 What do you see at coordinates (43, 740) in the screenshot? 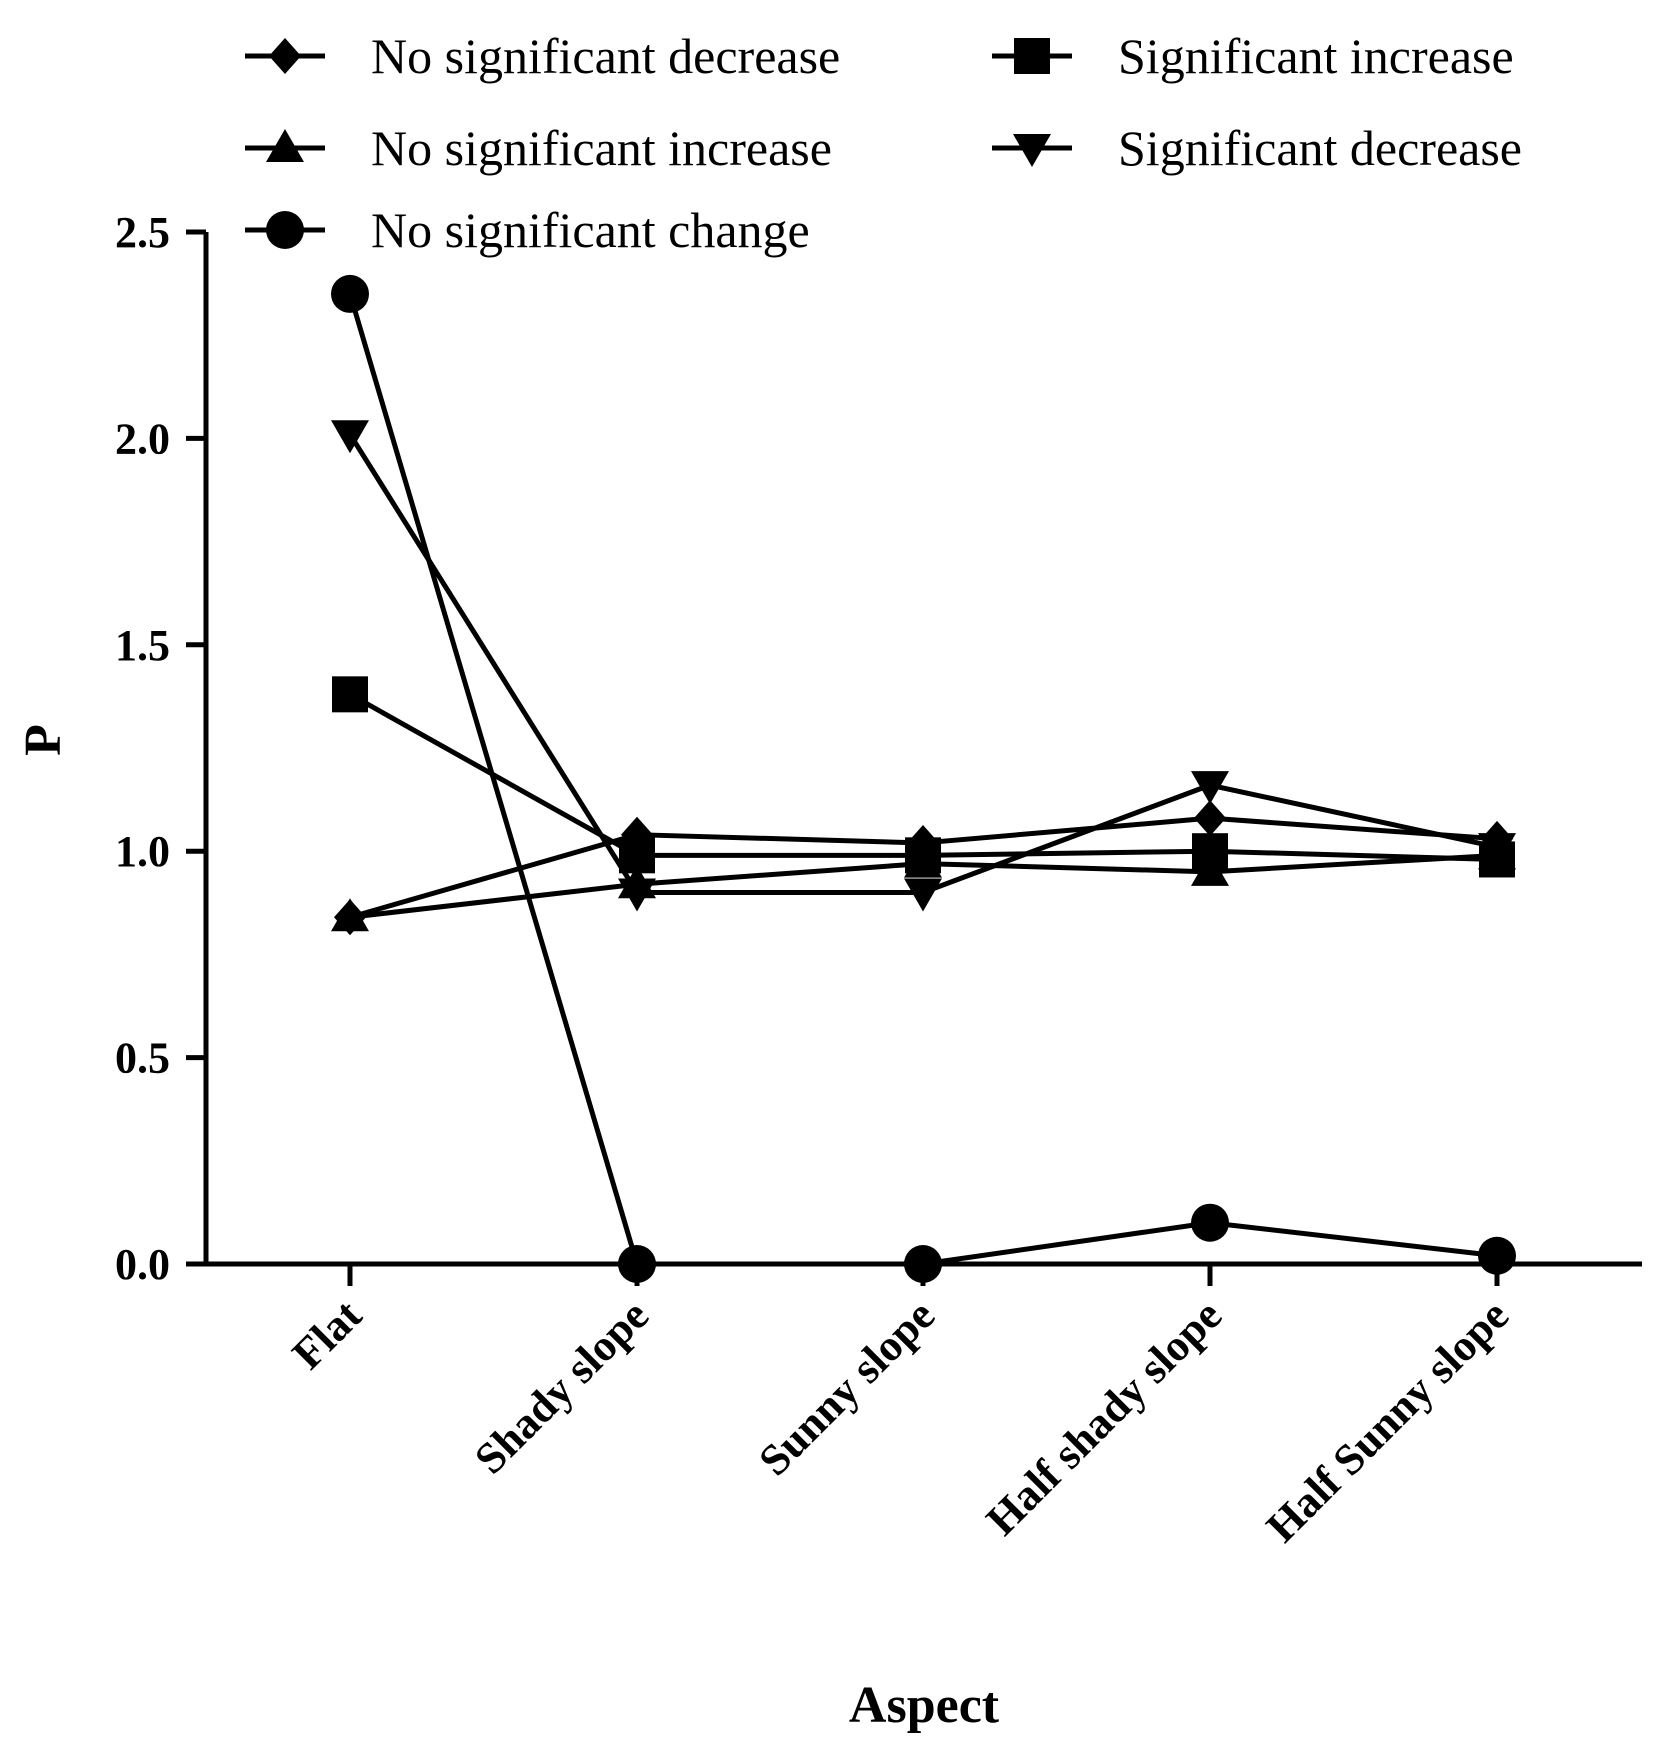
I see `y-axis-title: P` at bounding box center [43, 740].